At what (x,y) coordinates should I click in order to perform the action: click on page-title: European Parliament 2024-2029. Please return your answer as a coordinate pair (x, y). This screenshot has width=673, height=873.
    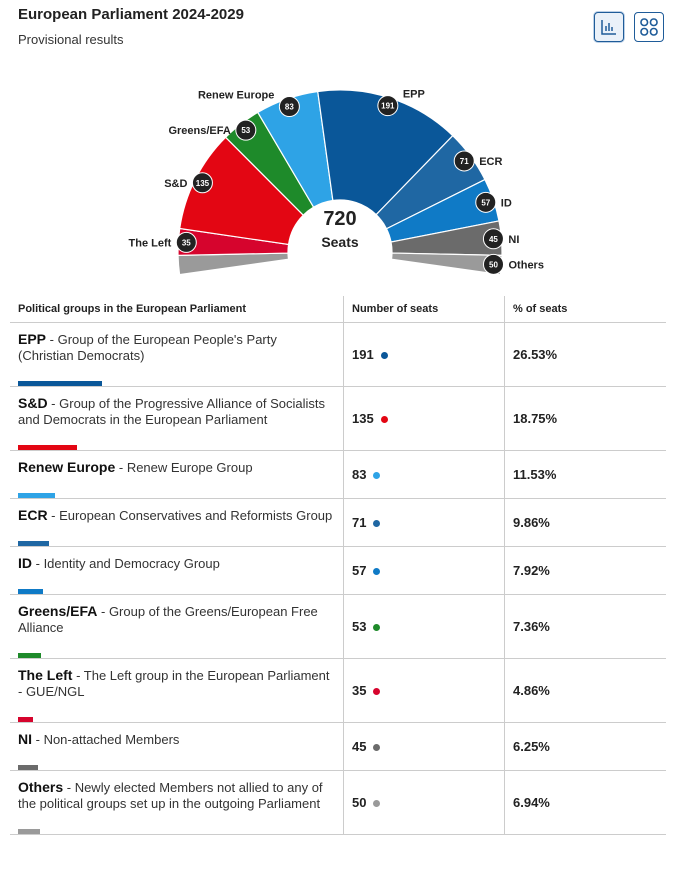
    Looking at the image, I should click on (131, 14).